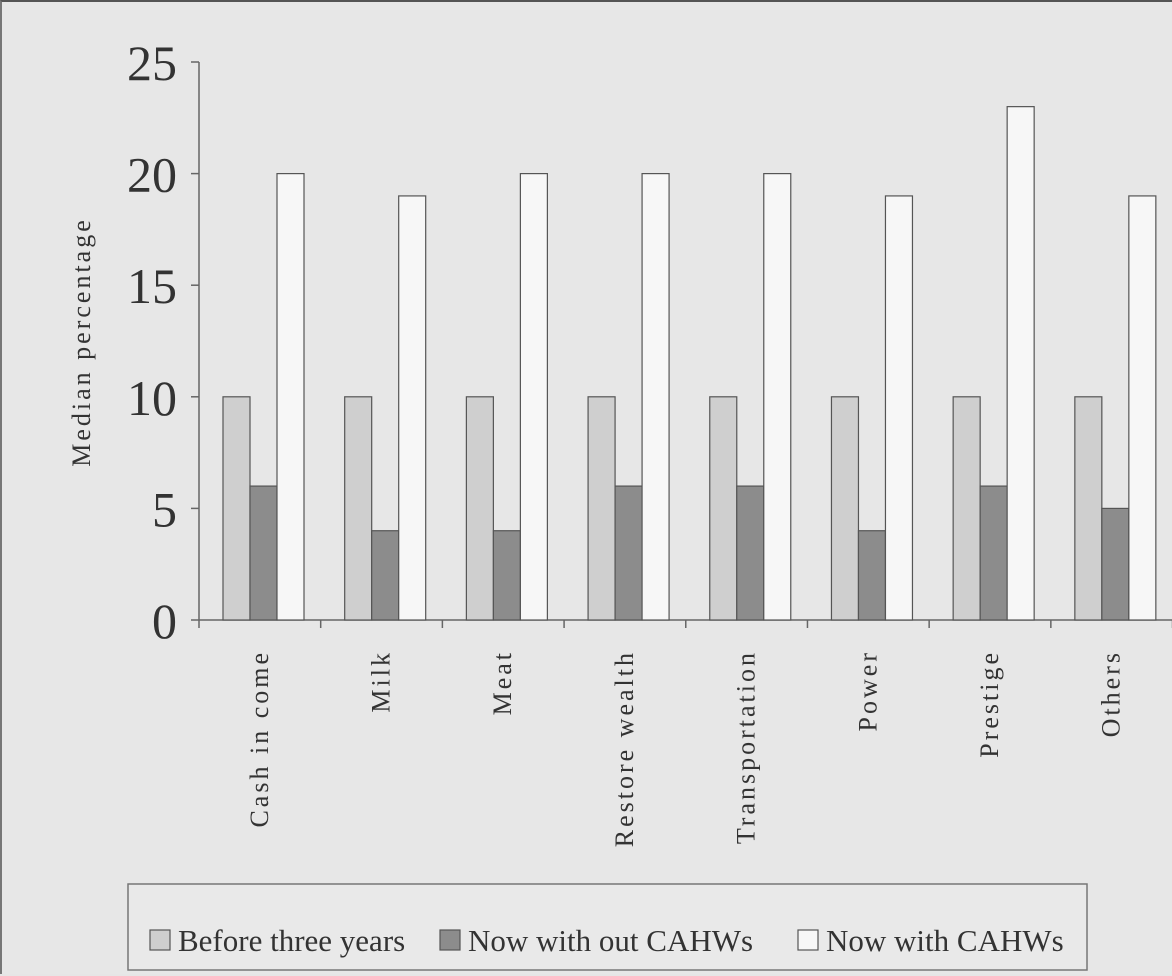  Describe the element at coordinates (989, 704) in the screenshot. I see `x-tick-label: Prestige` at that location.